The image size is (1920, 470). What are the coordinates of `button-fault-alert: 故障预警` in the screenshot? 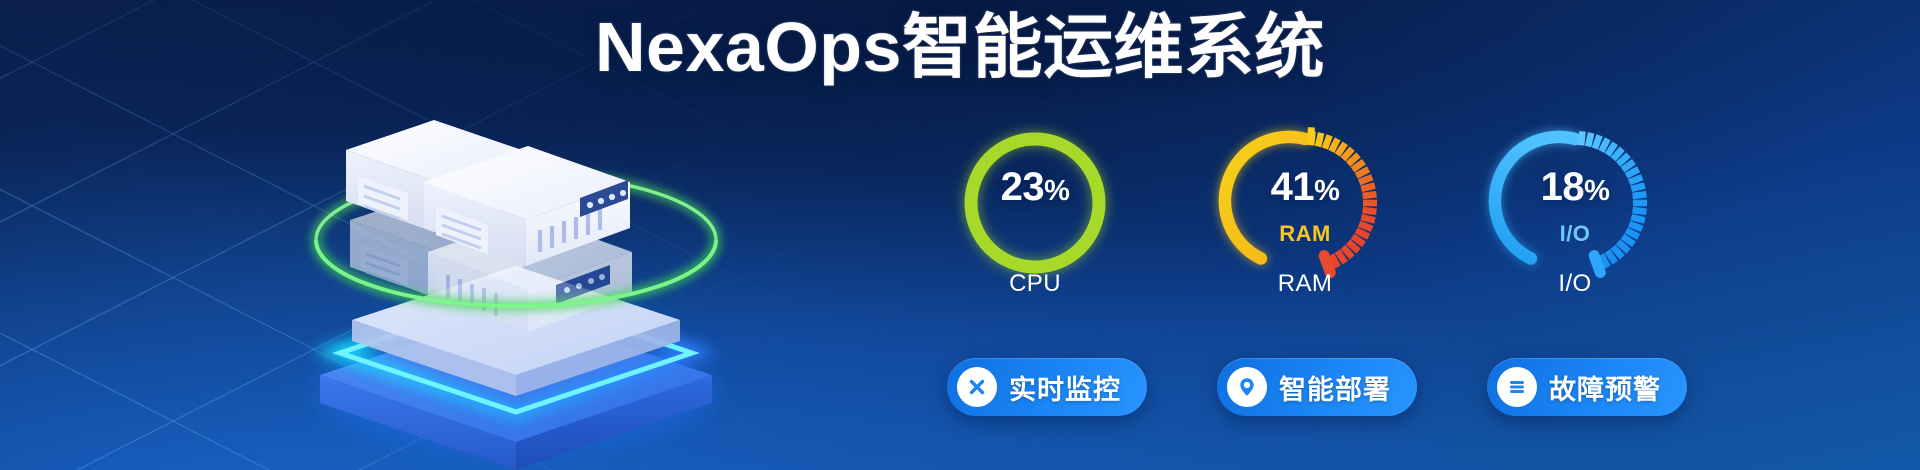 It's located at (1587, 387).